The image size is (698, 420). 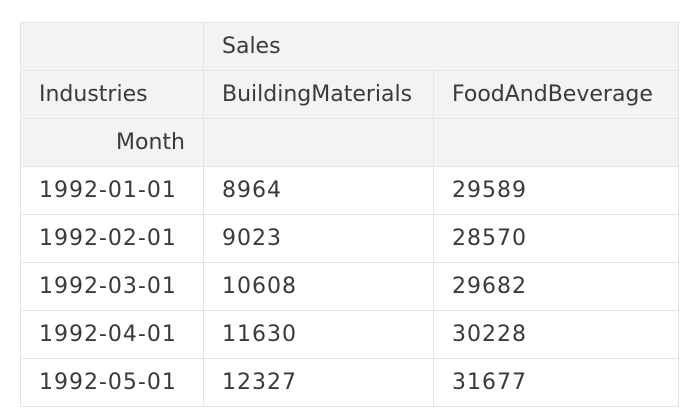 What do you see at coordinates (556, 382) in the screenshot?
I see `cell-food-and-beverage: 31677` at bounding box center [556, 382].